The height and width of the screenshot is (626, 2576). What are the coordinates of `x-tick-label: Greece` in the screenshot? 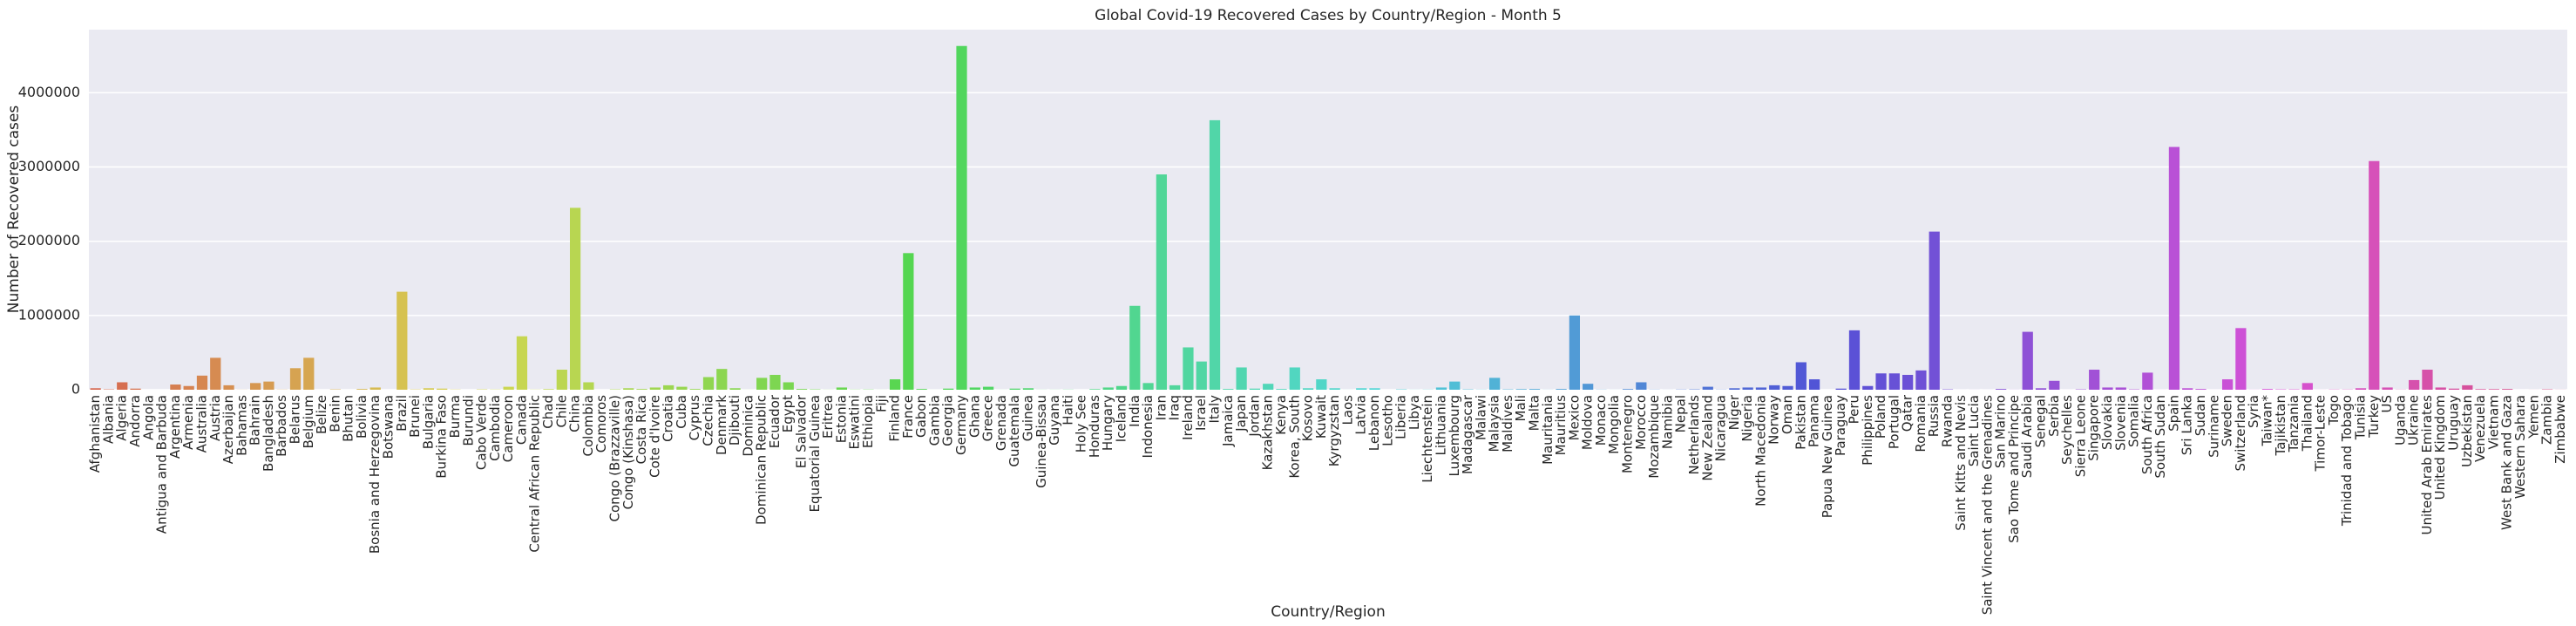 It's located at (988, 418).